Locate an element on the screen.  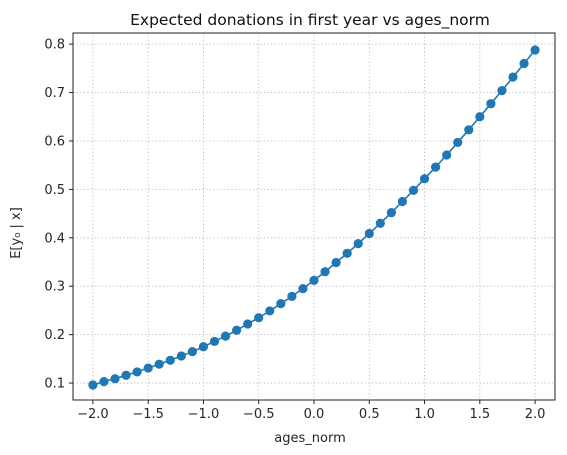
x-tick-label: −0.5 is located at coordinates (259, 414).